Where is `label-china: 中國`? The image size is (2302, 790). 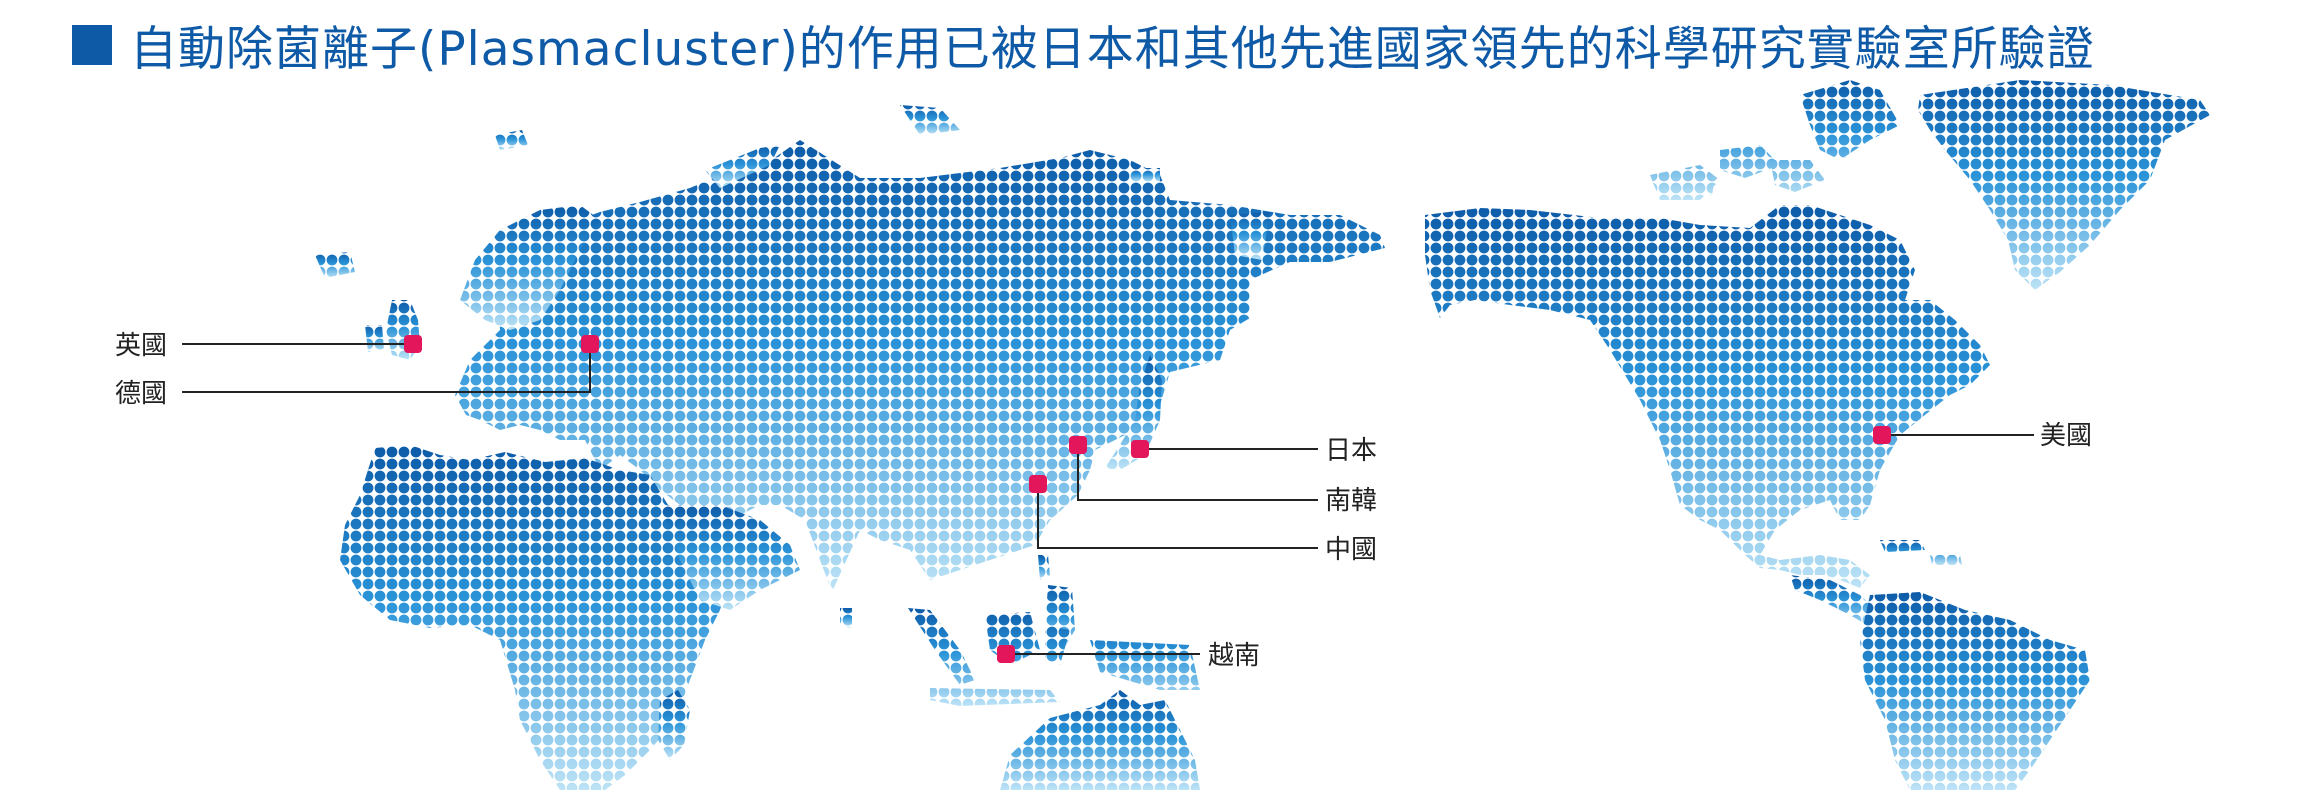
label-china: 中國 is located at coordinates (1351, 550).